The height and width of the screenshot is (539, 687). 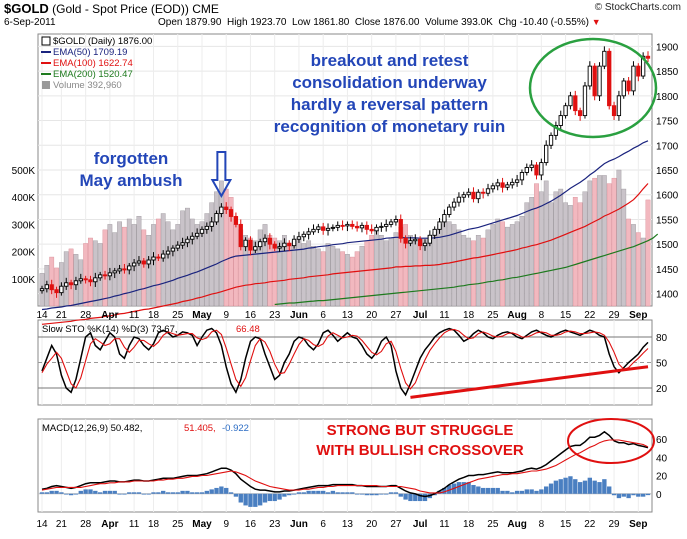 What do you see at coordinates (444, 524) in the screenshot?
I see `x-tick-label: 11` at bounding box center [444, 524].